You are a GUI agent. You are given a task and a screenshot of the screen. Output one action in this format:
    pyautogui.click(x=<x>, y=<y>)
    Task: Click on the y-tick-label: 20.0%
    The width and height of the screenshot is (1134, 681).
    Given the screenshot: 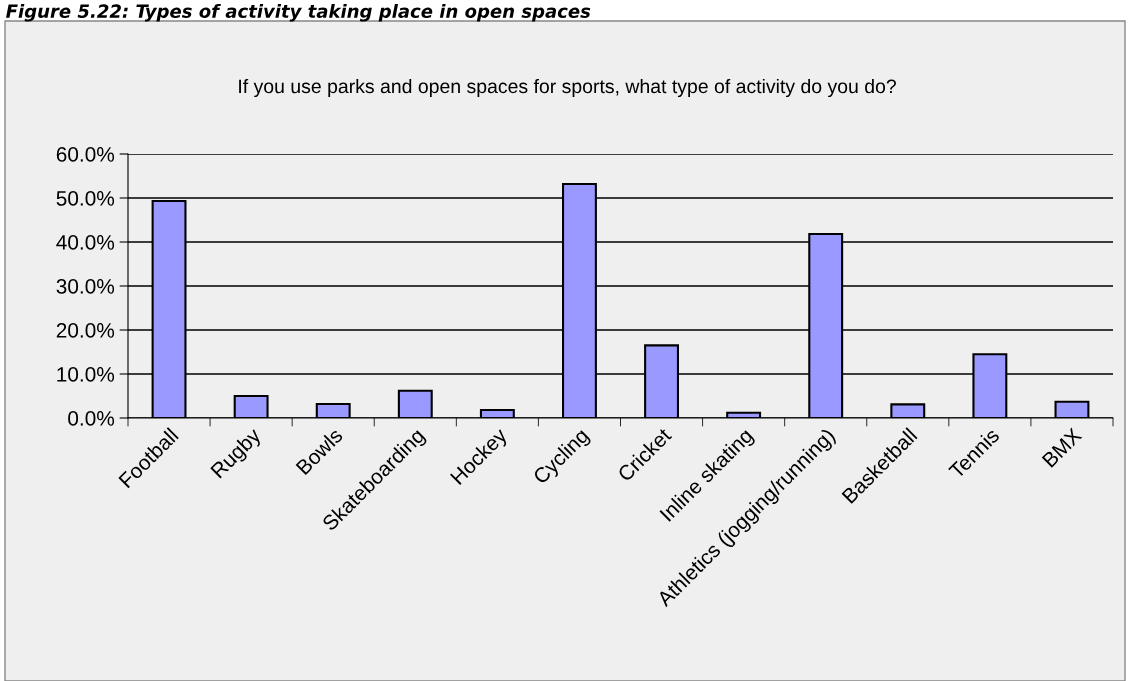 What is the action you would take?
    pyautogui.click(x=85, y=330)
    